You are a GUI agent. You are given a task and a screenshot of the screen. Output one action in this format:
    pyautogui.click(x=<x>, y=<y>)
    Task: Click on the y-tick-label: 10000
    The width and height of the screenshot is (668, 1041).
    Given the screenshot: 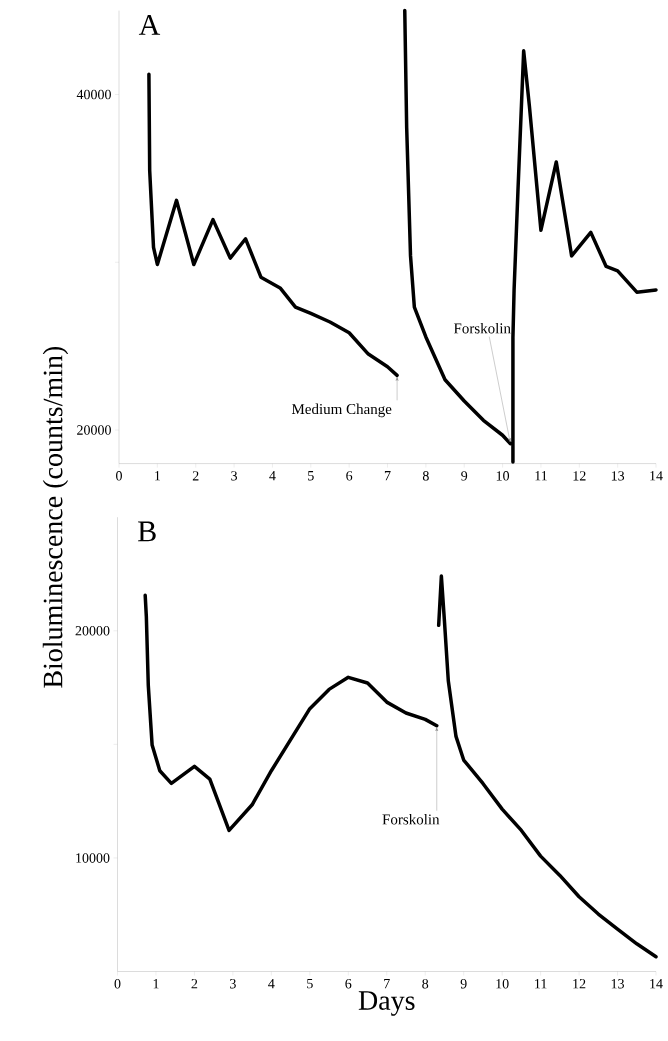 What is the action you would take?
    pyautogui.click(x=93, y=858)
    